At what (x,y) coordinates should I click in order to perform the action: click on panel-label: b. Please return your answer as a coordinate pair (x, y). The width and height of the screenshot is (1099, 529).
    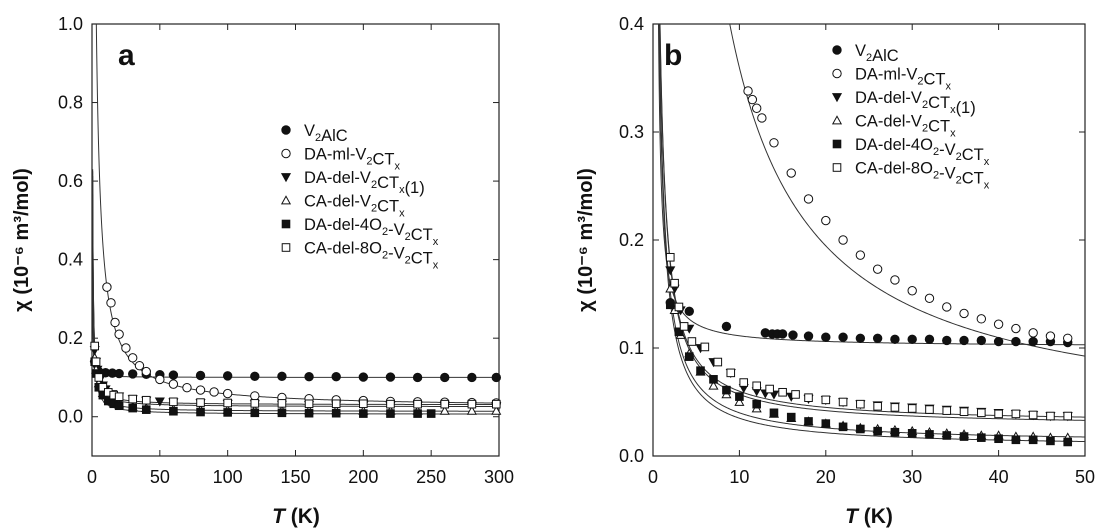
    Looking at the image, I should click on (673, 55).